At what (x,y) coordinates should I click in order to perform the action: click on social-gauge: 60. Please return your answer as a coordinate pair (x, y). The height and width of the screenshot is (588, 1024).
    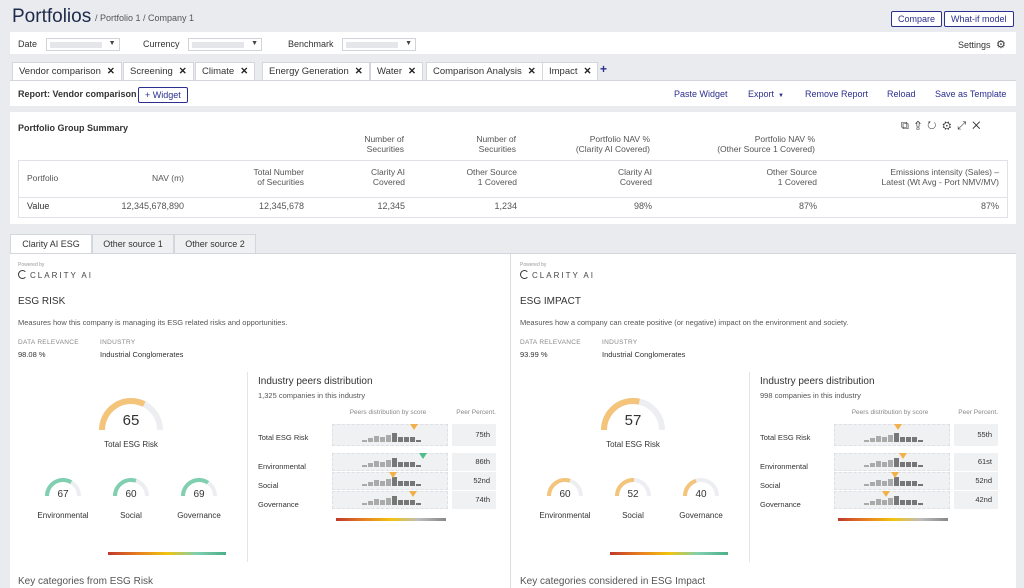
    Looking at the image, I should click on (131, 488).